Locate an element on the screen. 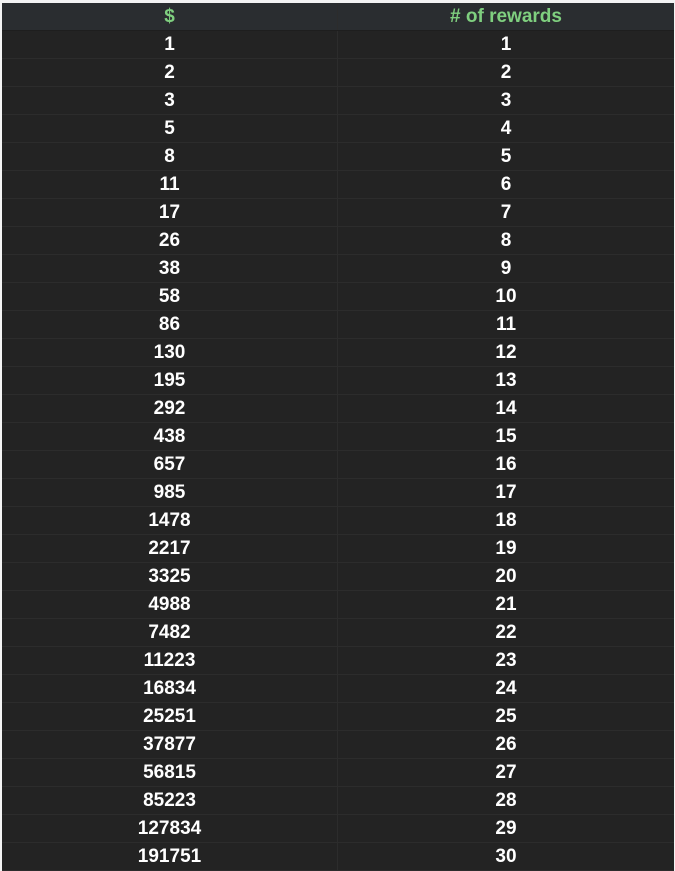 This screenshot has height=871, width=675. cell-dollars: 37877 is located at coordinates (170, 744).